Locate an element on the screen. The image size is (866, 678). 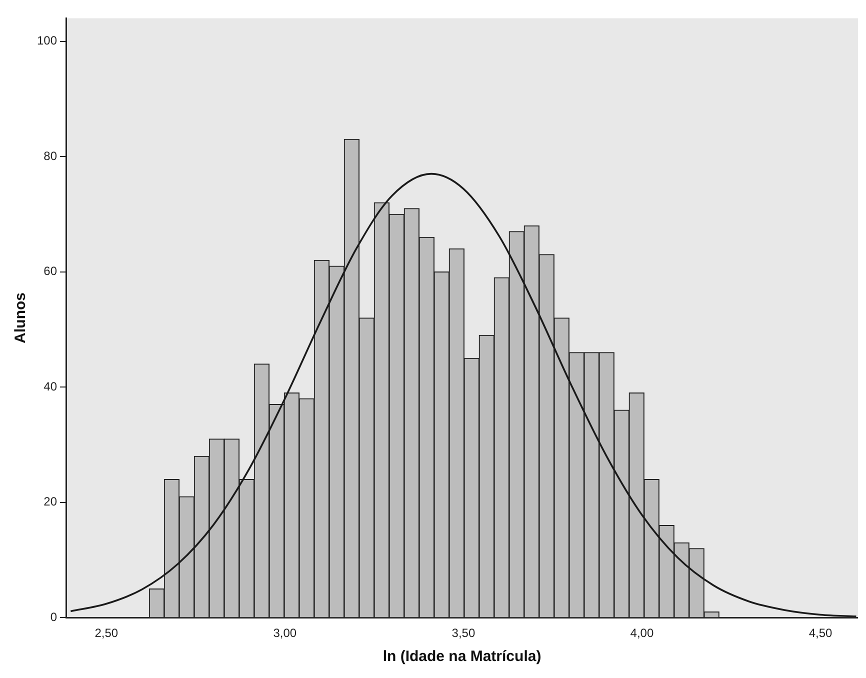
y-tick-label: 40 is located at coordinates (51, 386).